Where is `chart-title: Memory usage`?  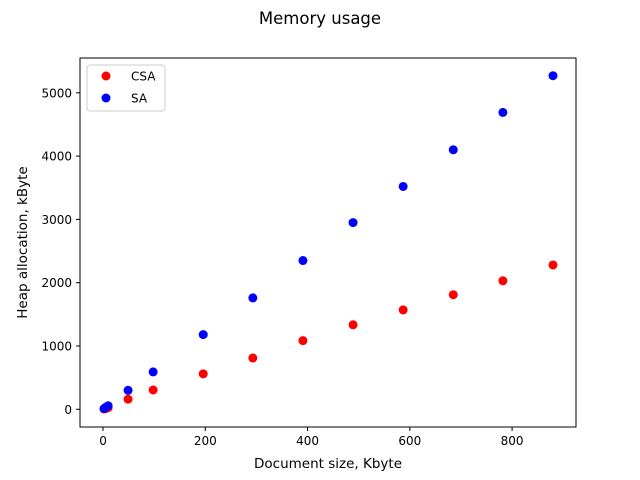
chart-title: Memory usage is located at coordinates (320, 18).